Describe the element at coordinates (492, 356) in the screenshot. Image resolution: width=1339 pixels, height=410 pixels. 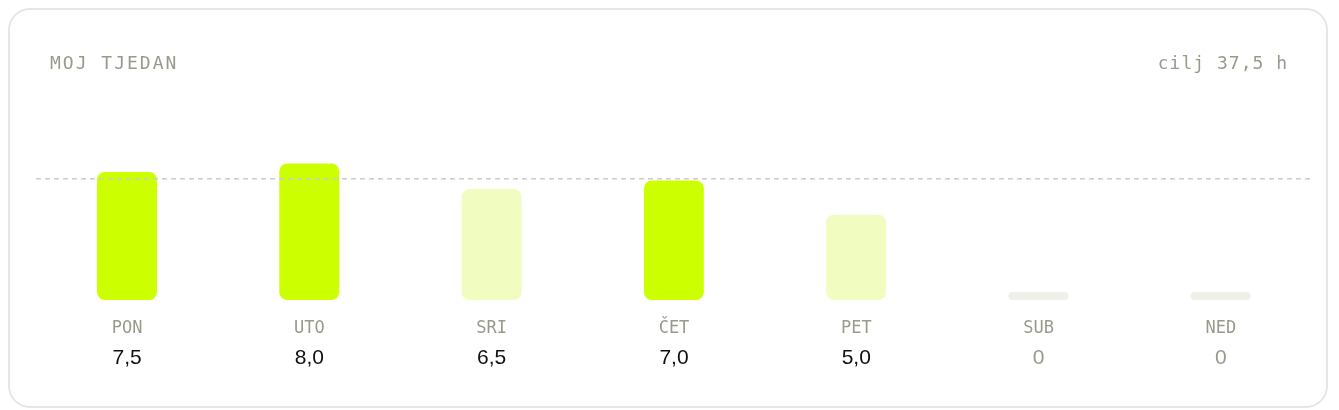
I see `data-label: 6,5` at that location.